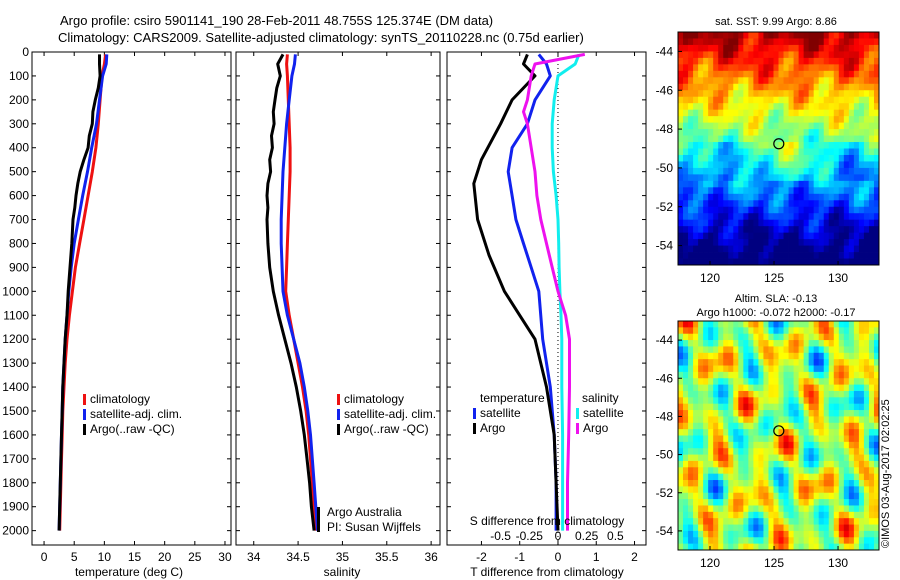  Describe the element at coordinates (665, 378) in the screenshot. I see `sla-map-ytick-label: -46` at that location.